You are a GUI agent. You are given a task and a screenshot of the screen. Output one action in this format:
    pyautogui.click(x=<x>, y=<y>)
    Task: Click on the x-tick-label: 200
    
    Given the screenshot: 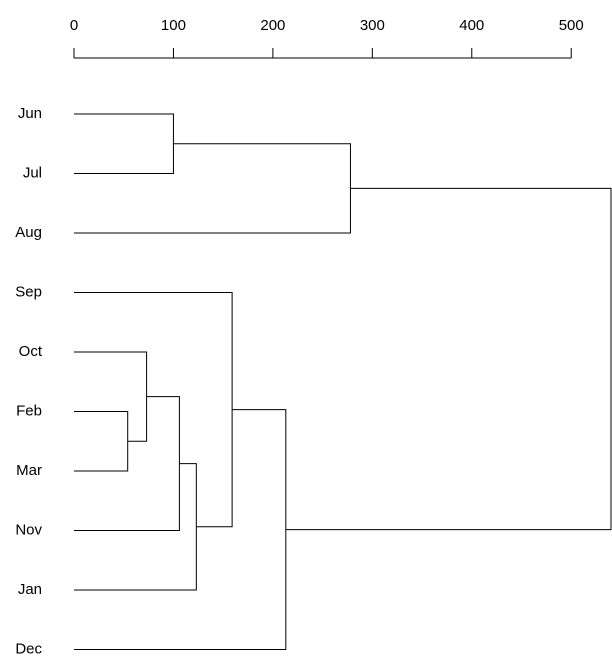 What is the action you would take?
    pyautogui.click(x=272, y=25)
    